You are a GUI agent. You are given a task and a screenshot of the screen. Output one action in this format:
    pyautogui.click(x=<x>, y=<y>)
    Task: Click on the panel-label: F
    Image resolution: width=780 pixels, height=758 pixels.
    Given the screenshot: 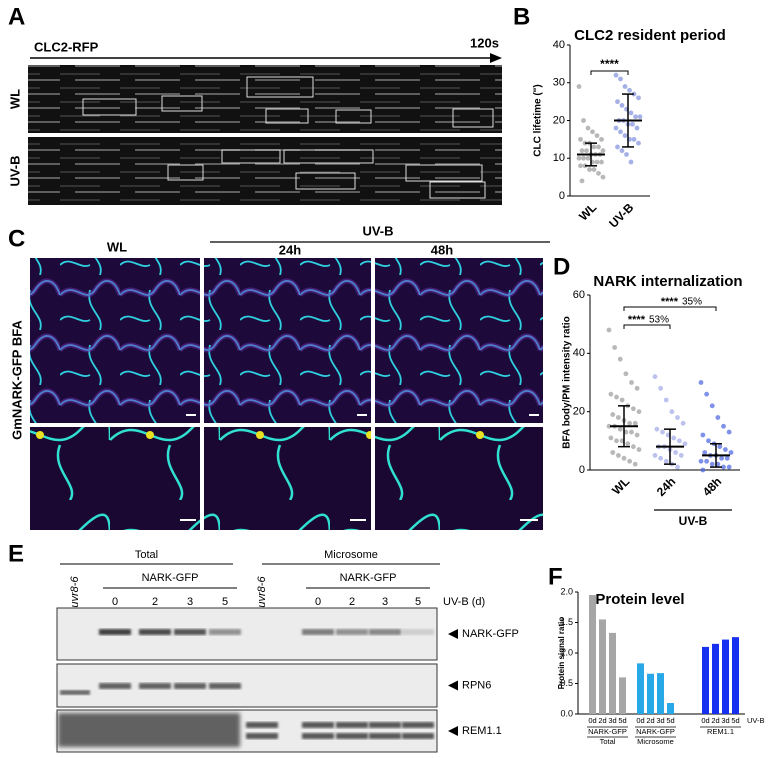 What is the action you would take?
    pyautogui.click(x=555, y=576)
    